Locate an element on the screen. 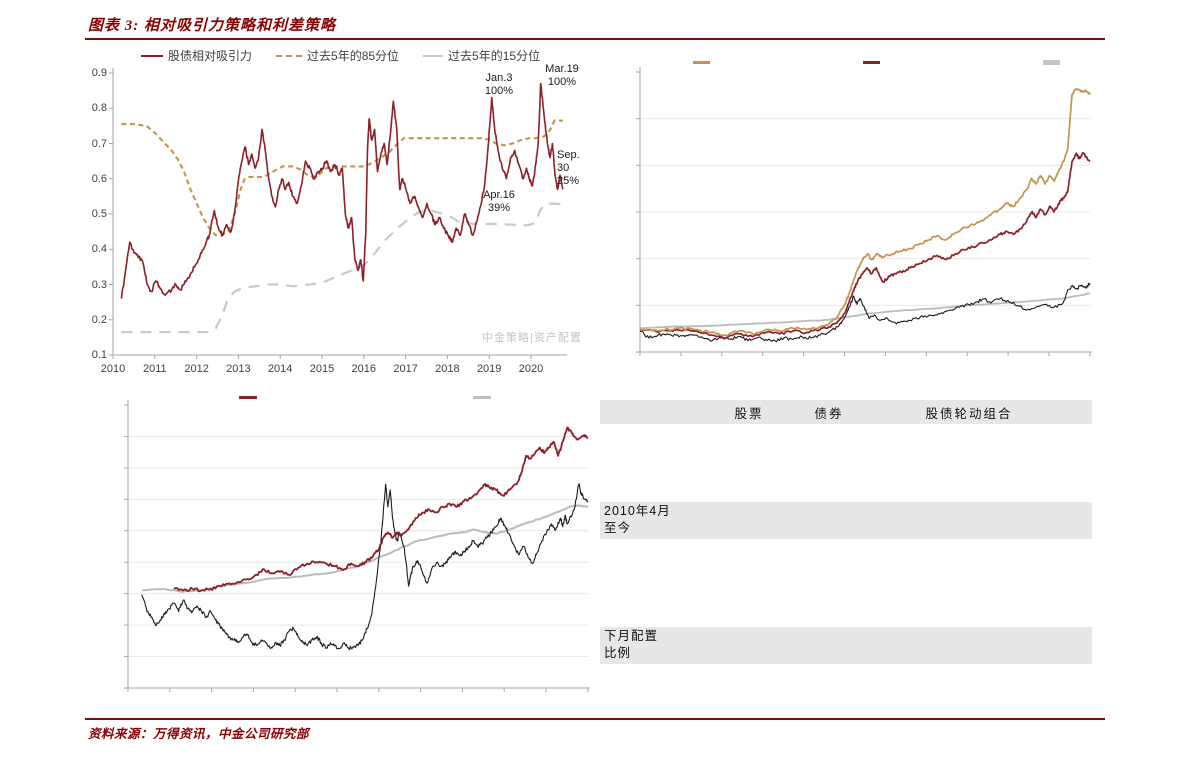 This screenshot has height=759, width=1191. axis-tick-label: 2011 is located at coordinates (154, 369).